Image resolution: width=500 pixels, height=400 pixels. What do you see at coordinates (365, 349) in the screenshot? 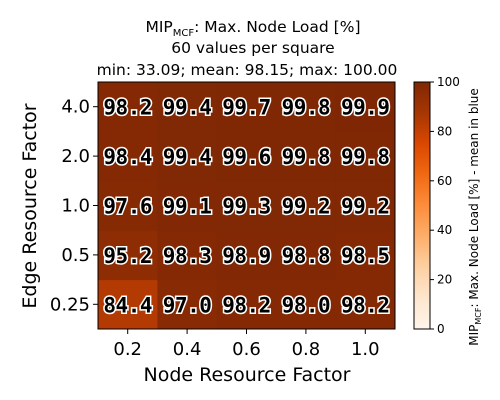
I see `x-tick-label: 1.0` at bounding box center [365, 349].